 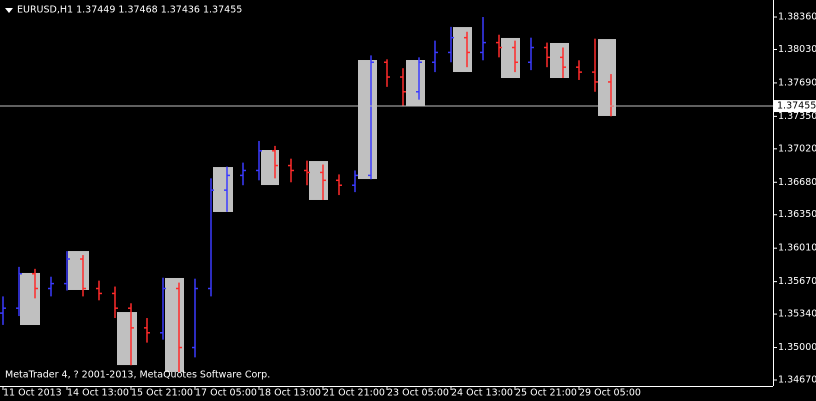 What do you see at coordinates (797, 182) in the screenshot?
I see `y-tick-label: 1.36680` at bounding box center [797, 182].